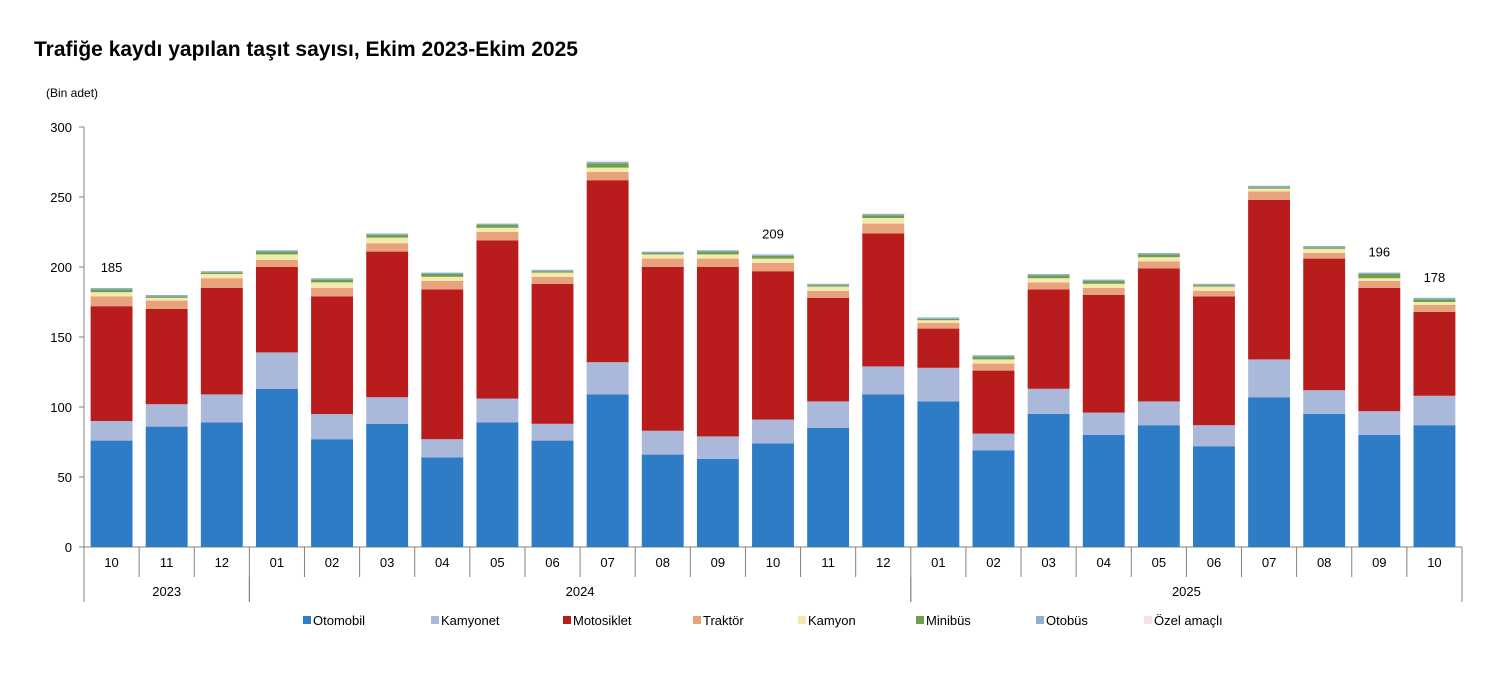 The image size is (1508, 675). Describe the element at coordinates (112, 267) in the screenshot. I see `data-label: 185` at that location.